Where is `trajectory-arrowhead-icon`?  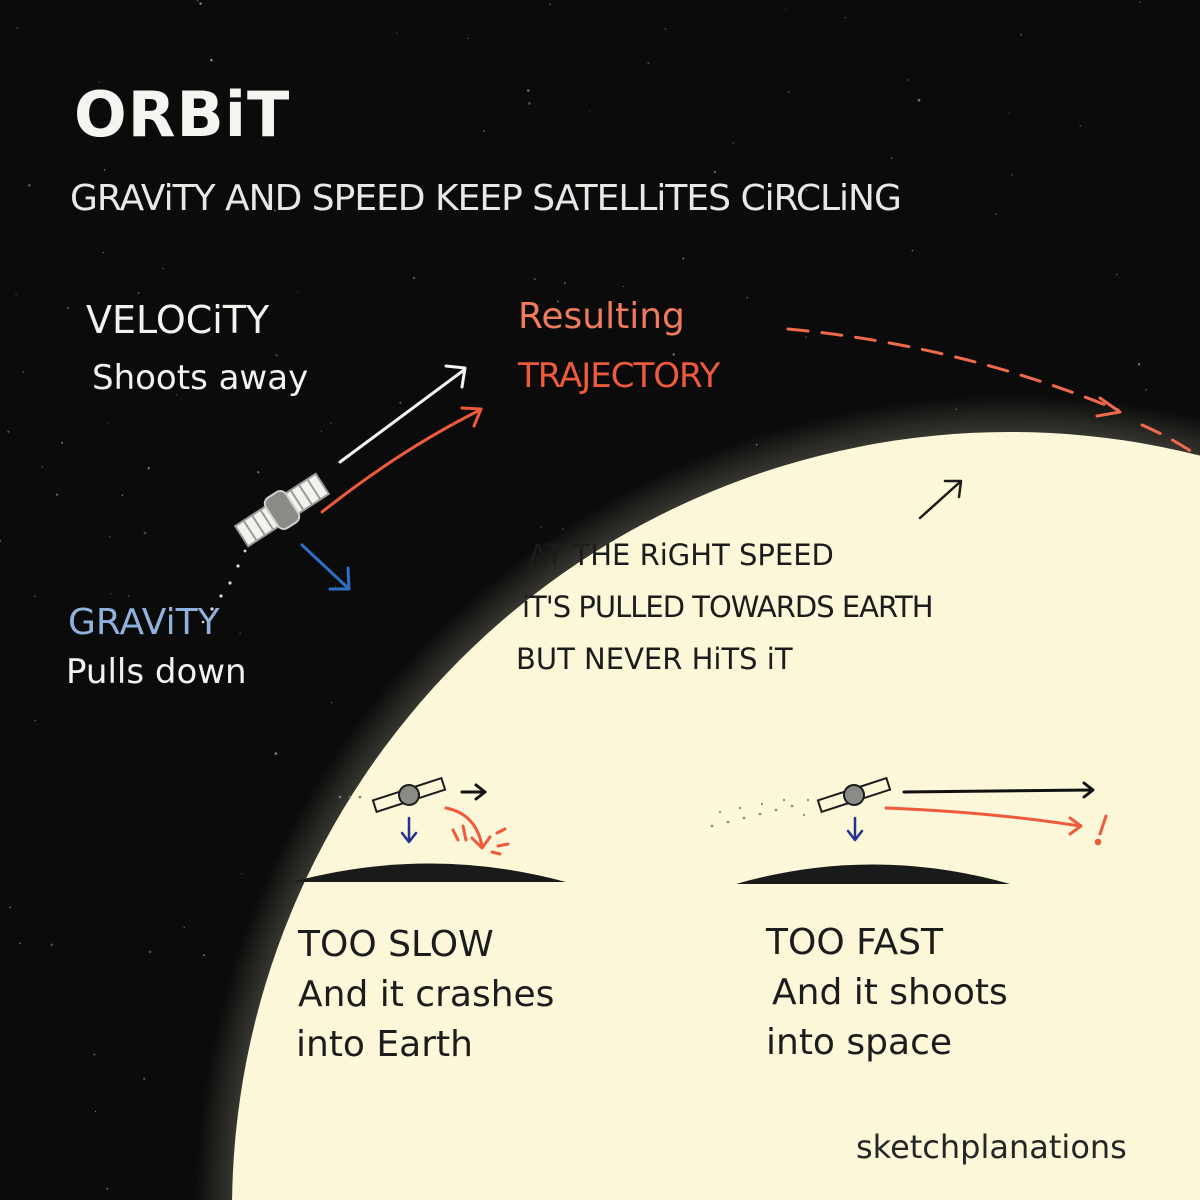 trajectory-arrowhead-icon is located at coordinates (1108, 407).